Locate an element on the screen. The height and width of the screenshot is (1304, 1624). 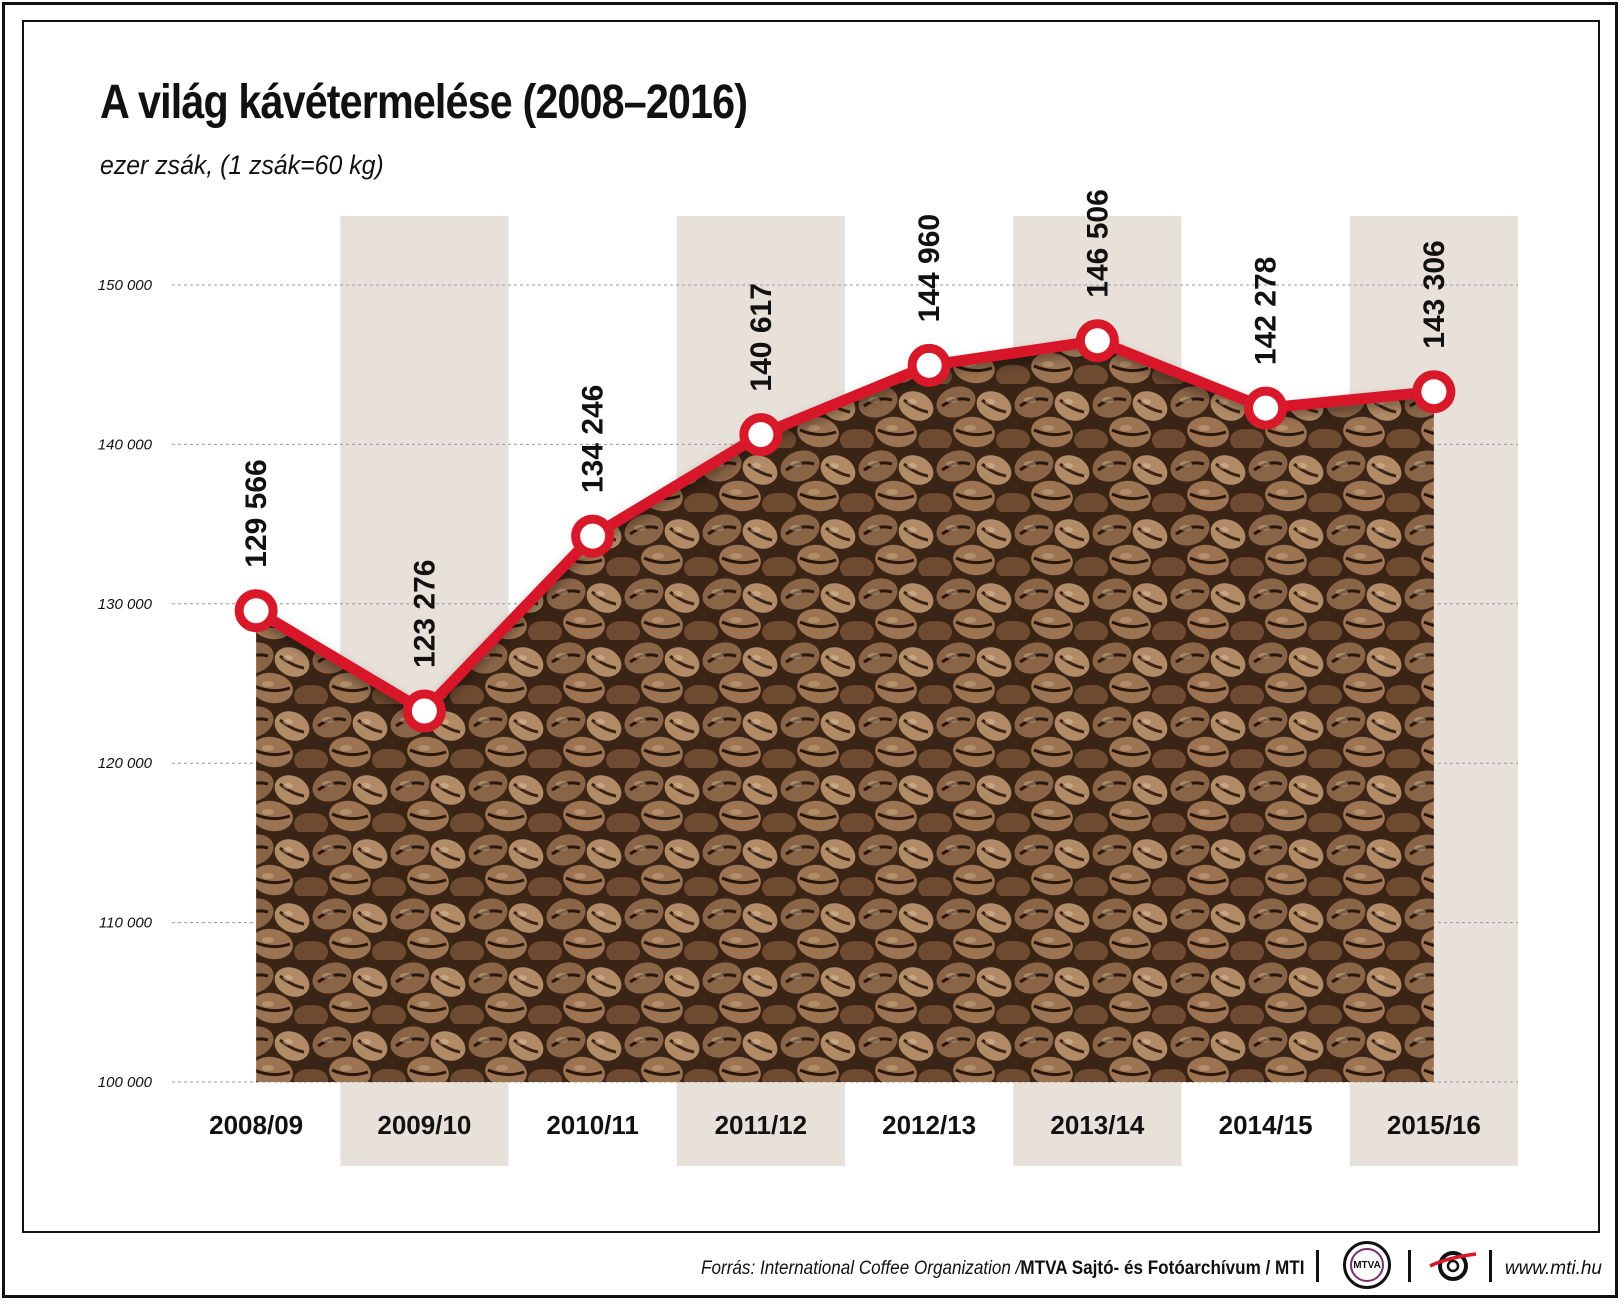
data-label: 129 566 is located at coordinates (256, 513).